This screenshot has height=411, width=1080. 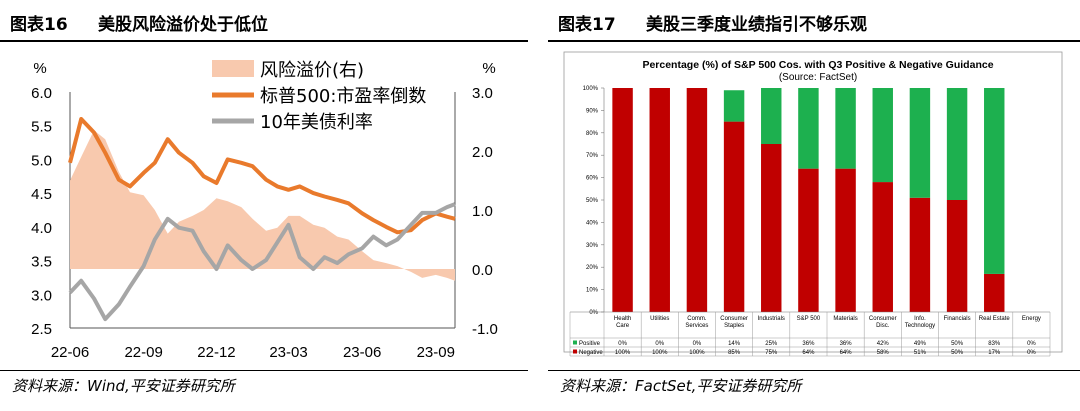 What do you see at coordinates (995, 319) in the screenshot?
I see `category-label: Real Estate` at bounding box center [995, 319].